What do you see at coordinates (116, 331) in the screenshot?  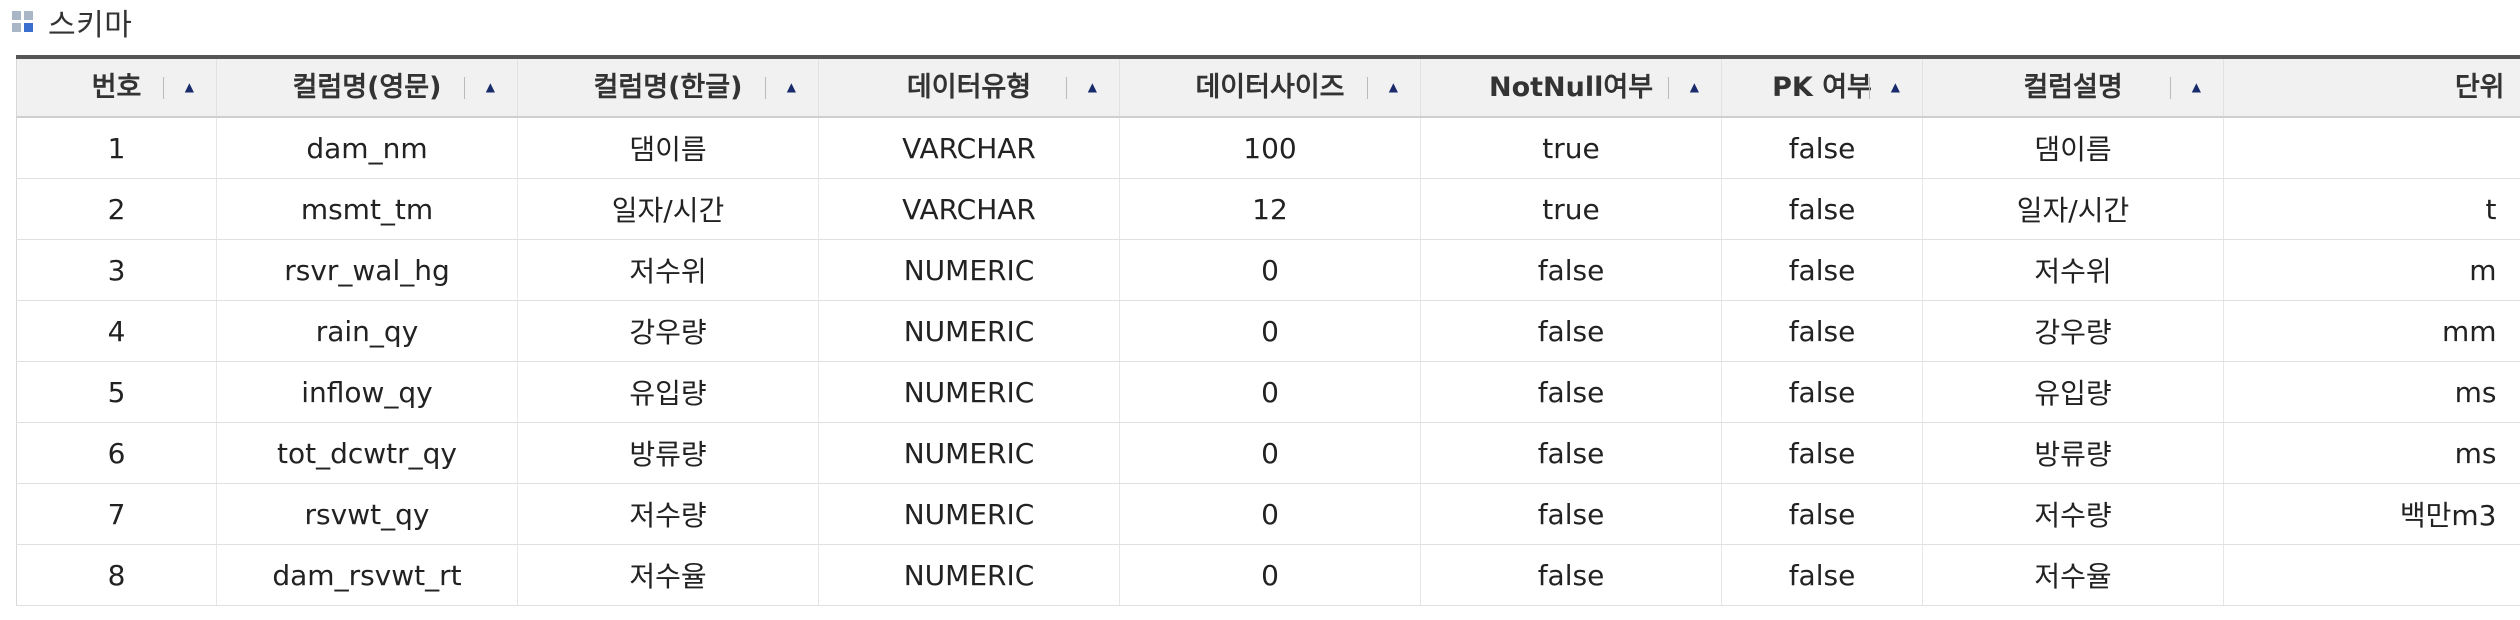 I see `cell-no: 4` at bounding box center [116, 331].